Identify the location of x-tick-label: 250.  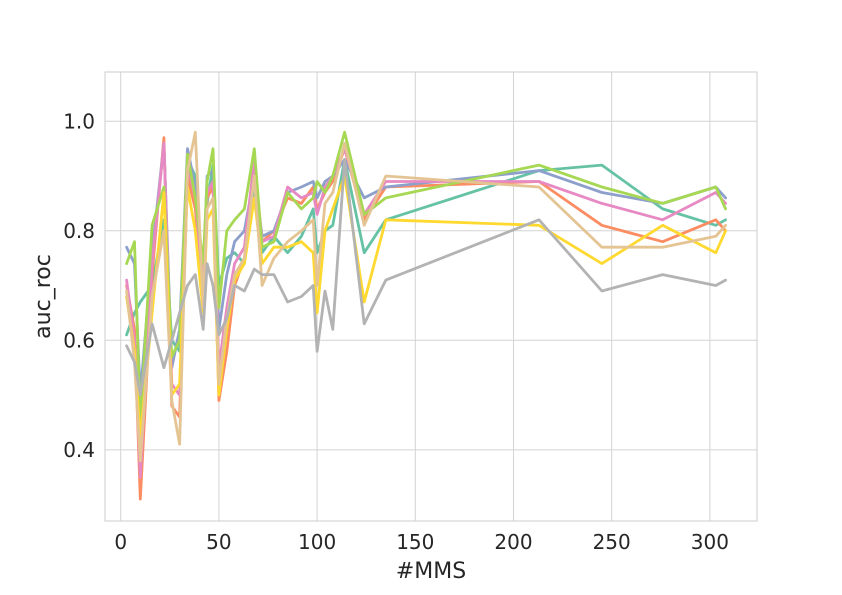
(612, 542).